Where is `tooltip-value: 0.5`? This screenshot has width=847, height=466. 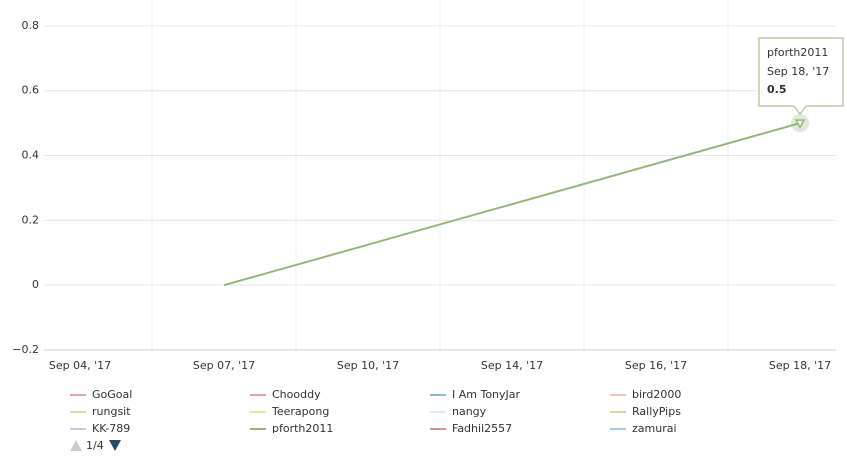 tooltip-value: 0.5 is located at coordinates (777, 89).